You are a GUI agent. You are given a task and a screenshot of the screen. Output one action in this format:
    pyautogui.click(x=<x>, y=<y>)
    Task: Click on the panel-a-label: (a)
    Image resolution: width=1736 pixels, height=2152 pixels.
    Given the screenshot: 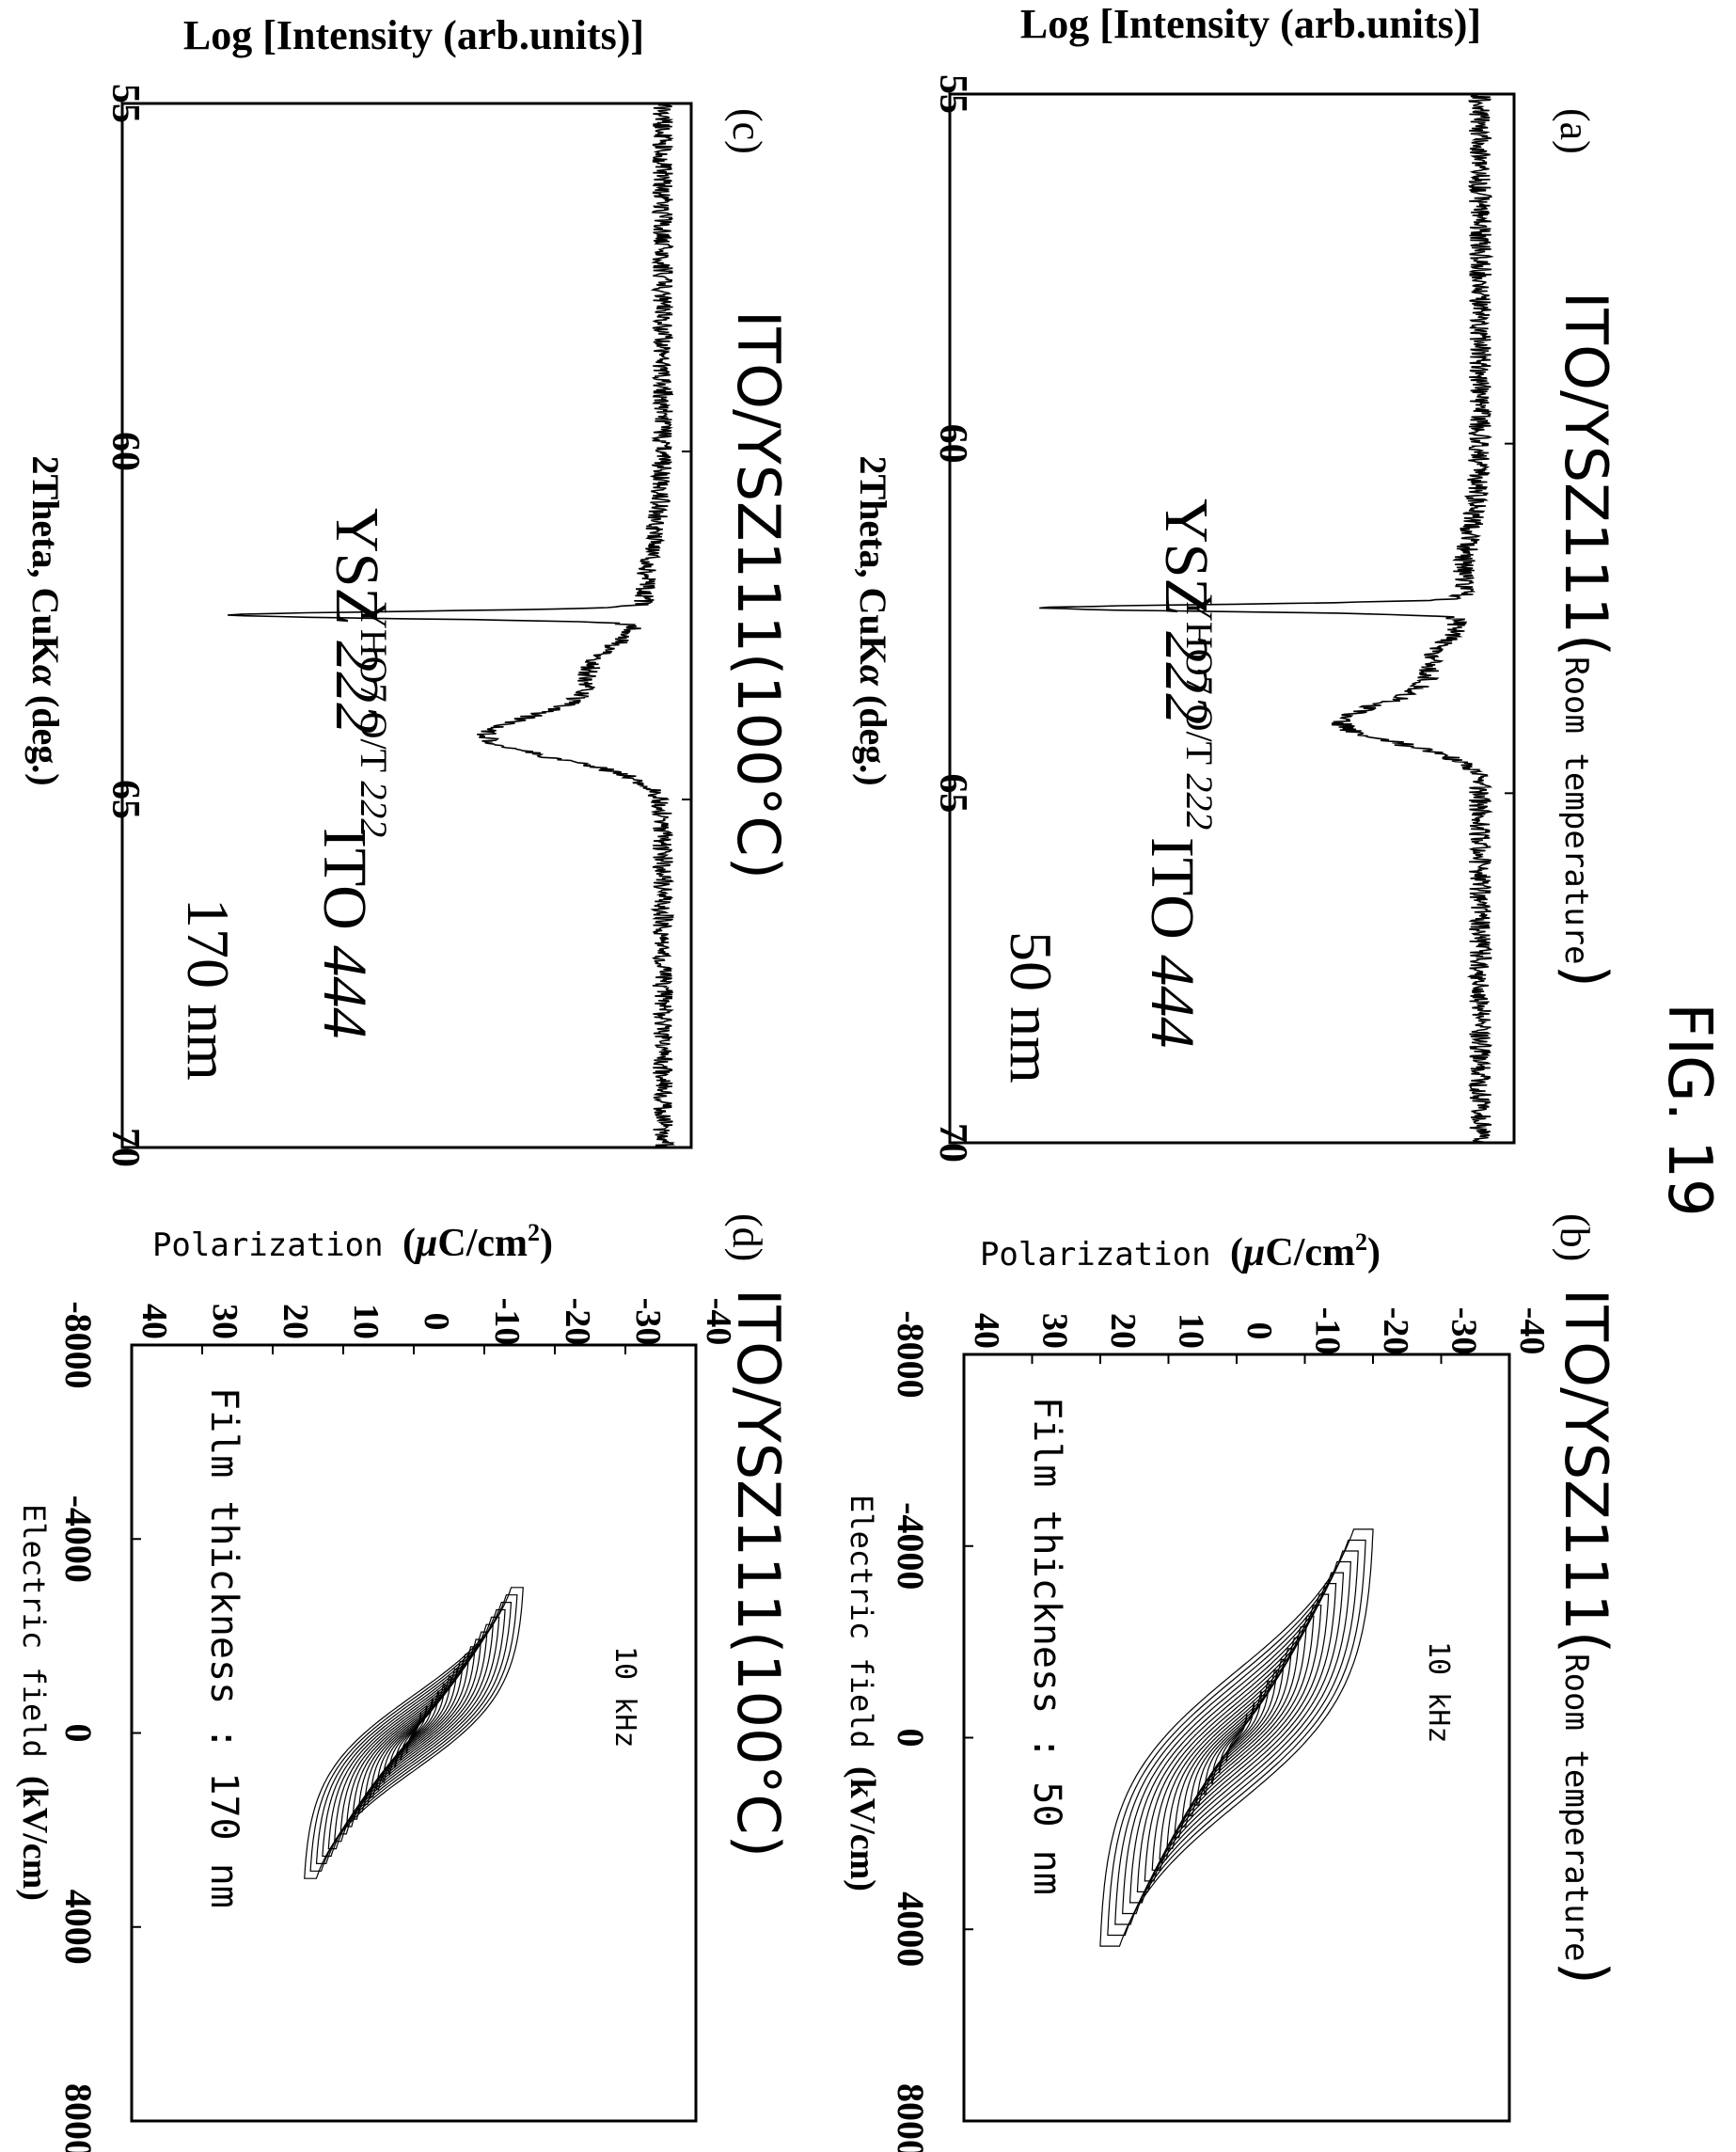 What is the action you would take?
    pyautogui.click(x=1575, y=131)
    